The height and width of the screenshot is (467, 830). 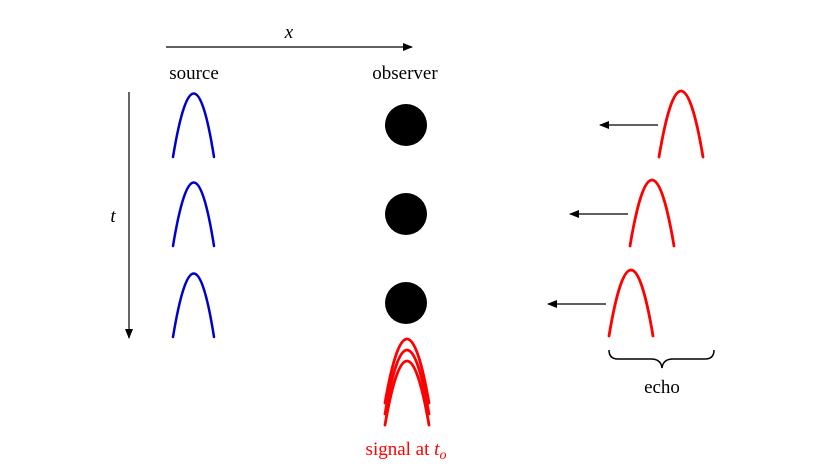 I want to click on x-axis-label: x, so click(x=289, y=32).